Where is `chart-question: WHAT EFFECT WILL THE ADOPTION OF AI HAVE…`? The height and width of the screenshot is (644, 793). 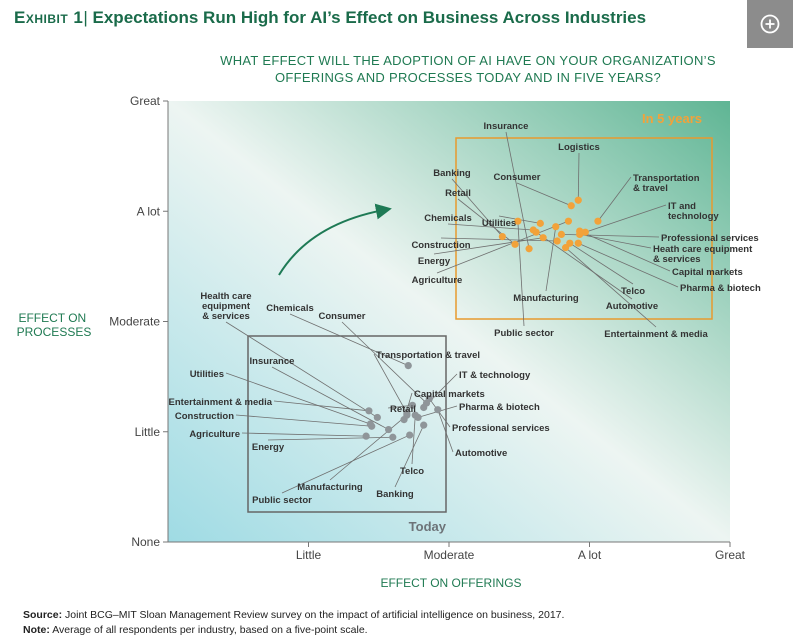 chart-question: WHAT EFFECT WILL THE ADOPTION OF AI HAVE… is located at coordinates (468, 69).